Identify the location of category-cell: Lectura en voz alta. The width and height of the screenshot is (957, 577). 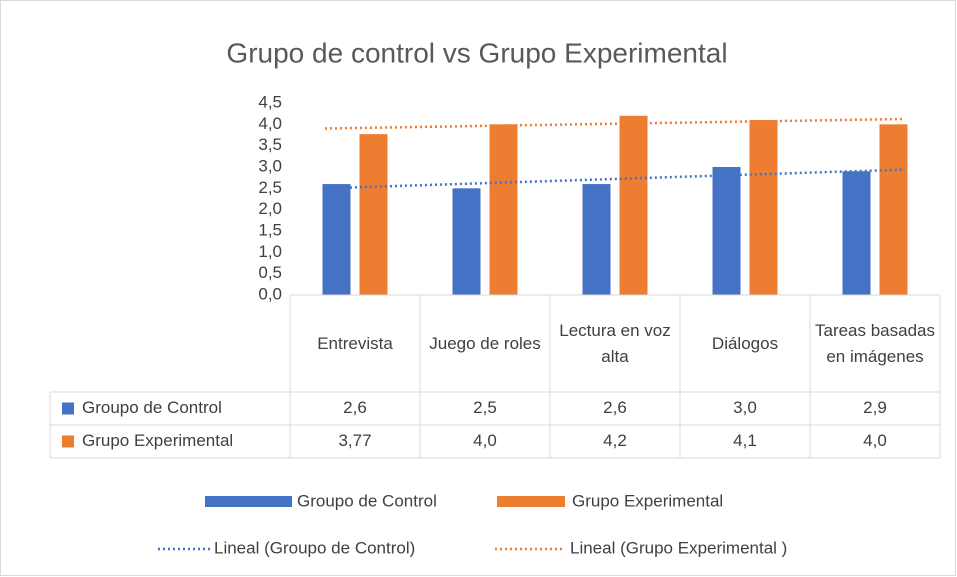
(615, 343).